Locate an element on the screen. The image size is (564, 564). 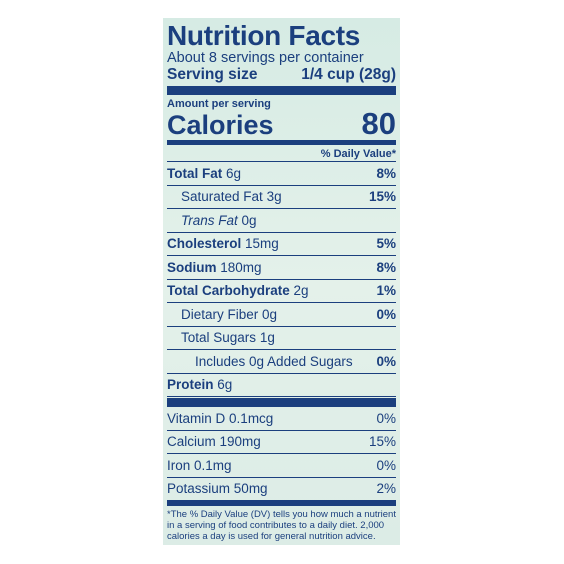
nutrient: Total Carbohydrate 2g is located at coordinates (238, 290).